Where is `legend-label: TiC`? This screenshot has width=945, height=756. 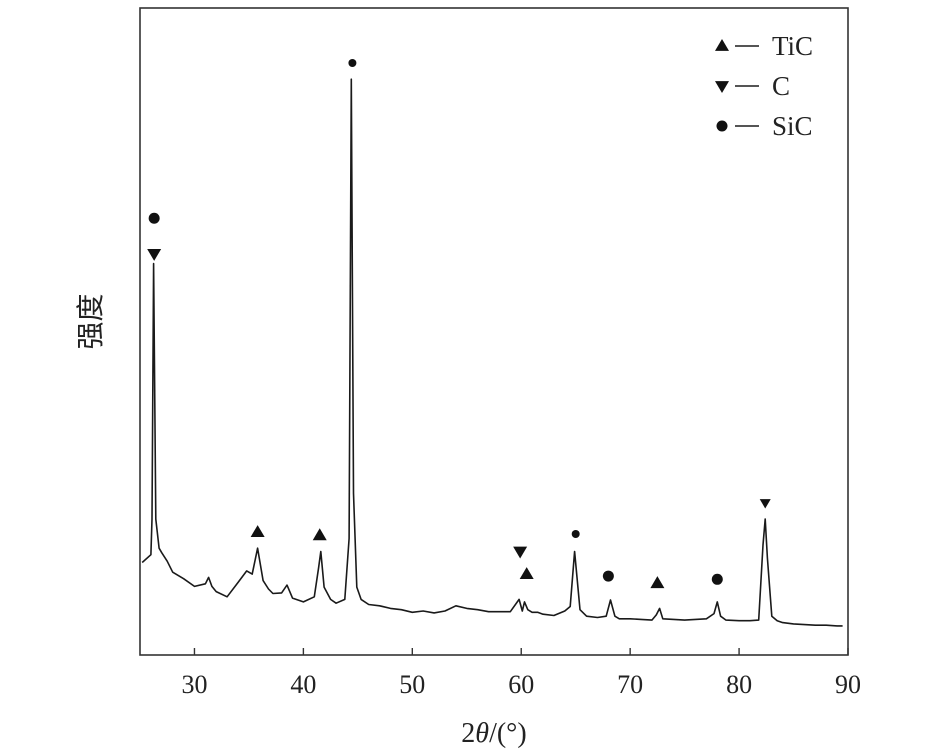 legend-label: TiC is located at coordinates (792, 46).